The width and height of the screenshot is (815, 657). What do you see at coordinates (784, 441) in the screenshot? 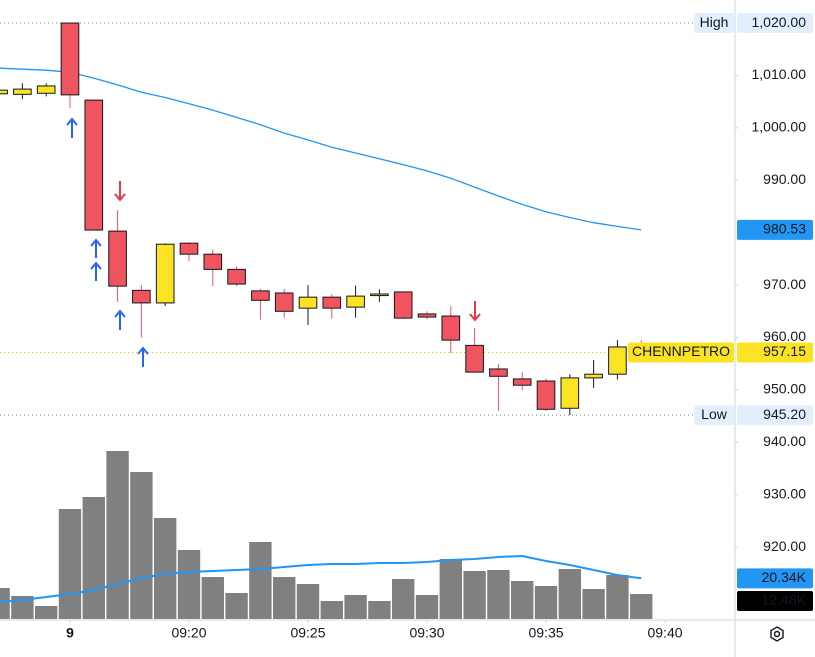
I see `y-tick-label: 940.00` at bounding box center [784, 441].